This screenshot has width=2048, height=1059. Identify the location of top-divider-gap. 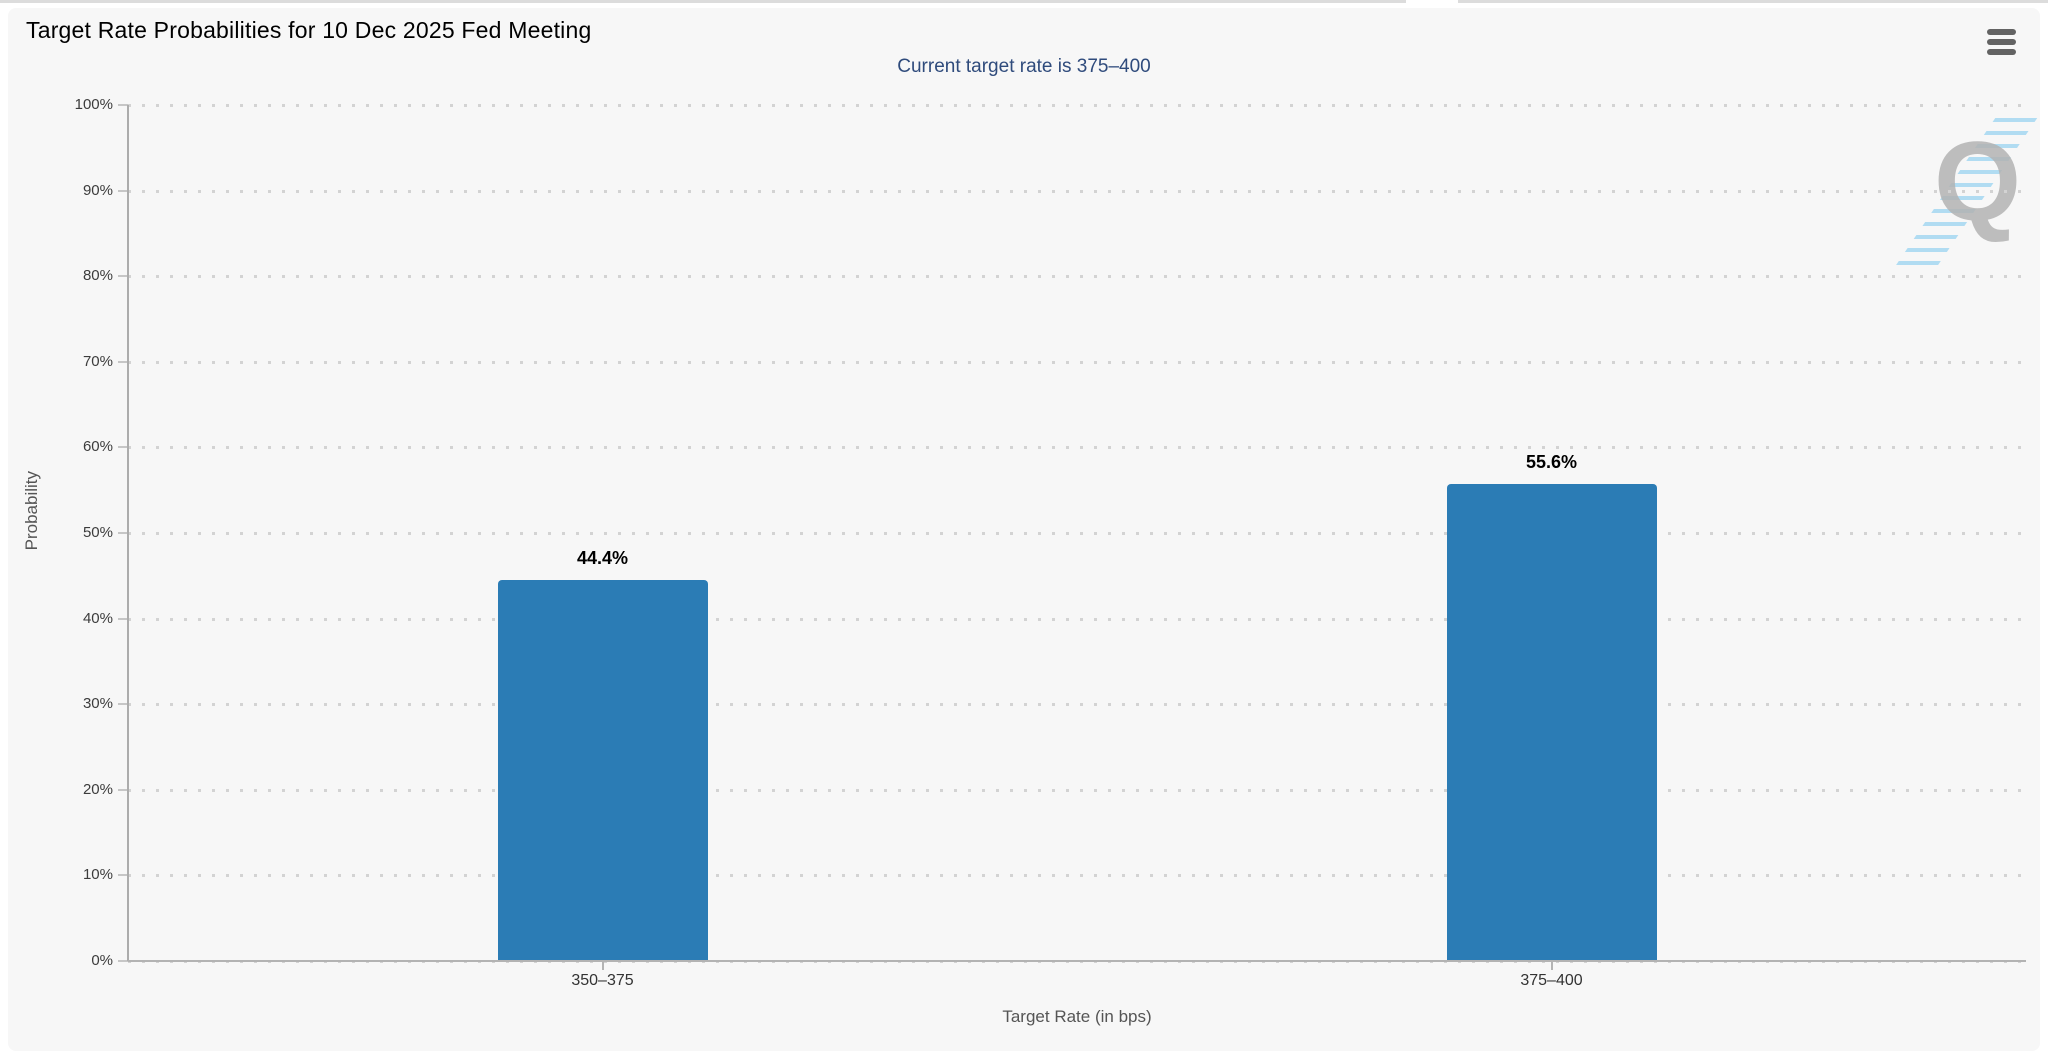
(1432, 1).